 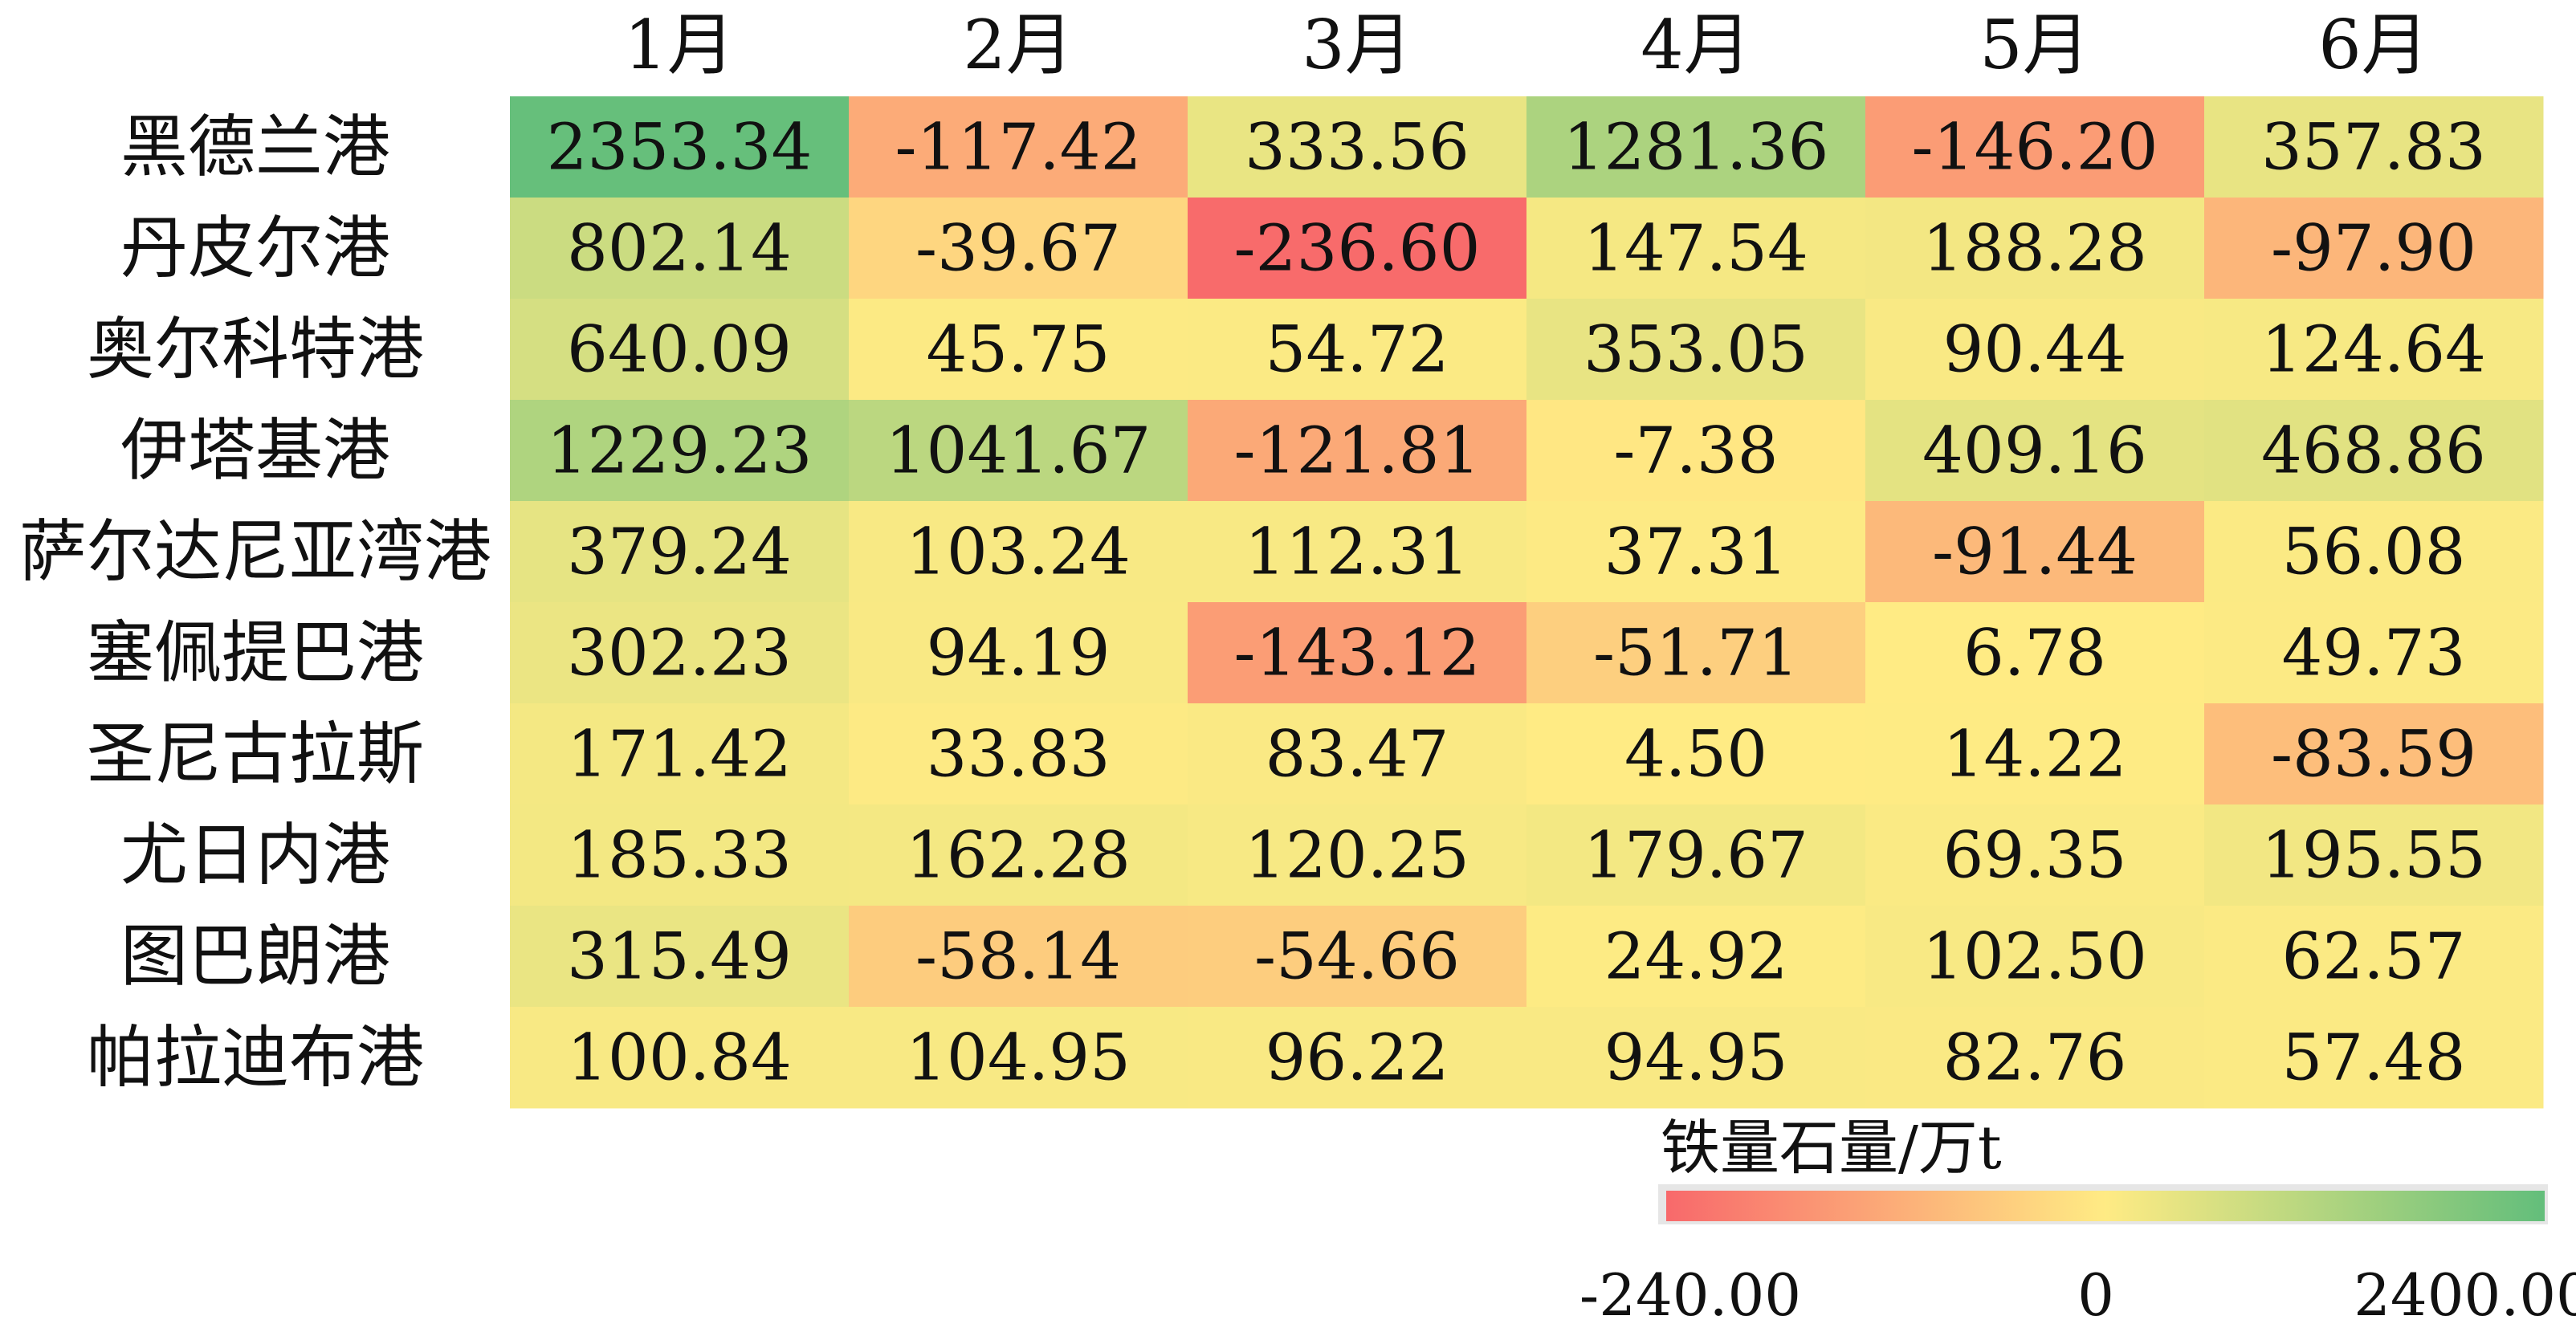 I want to click on cell-value-label: 179.67, so click(x=1696, y=856).